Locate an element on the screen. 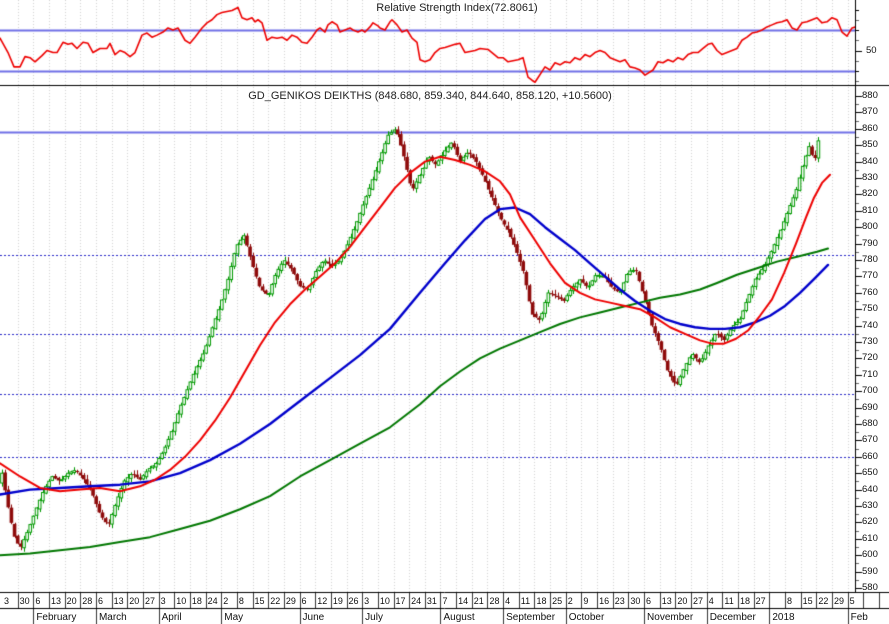  month-label: July is located at coordinates (374, 617).